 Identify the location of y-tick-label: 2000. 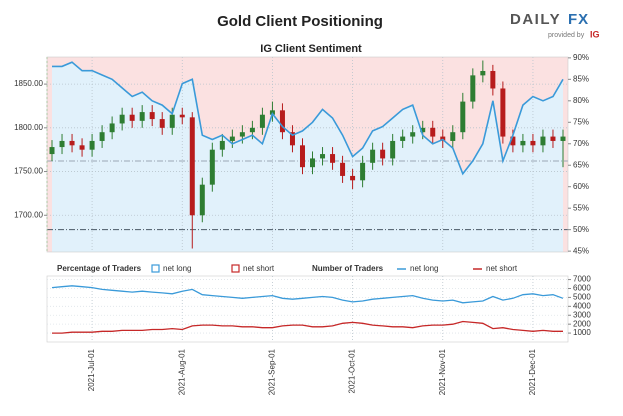
(582, 323).